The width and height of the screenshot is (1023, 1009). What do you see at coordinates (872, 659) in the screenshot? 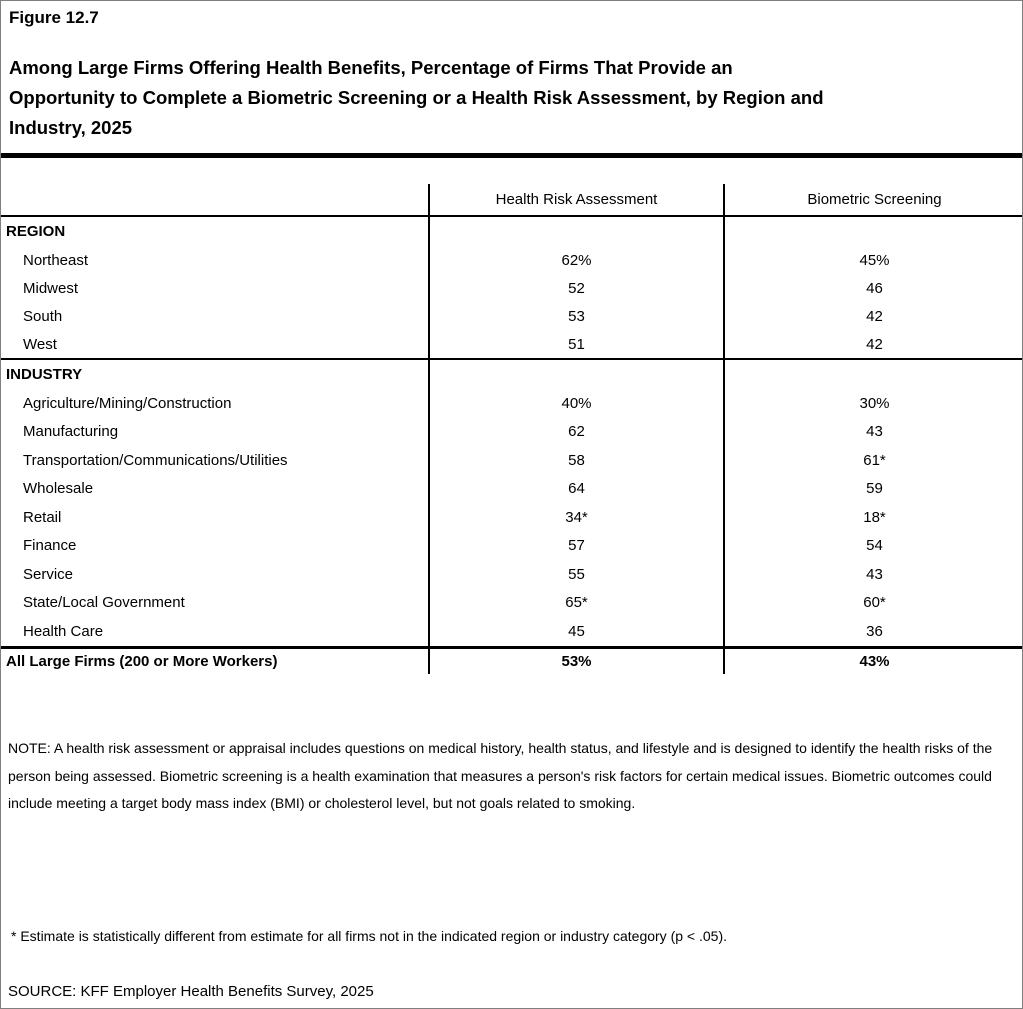
I see `total-bio-value: 43%` at bounding box center [872, 659].